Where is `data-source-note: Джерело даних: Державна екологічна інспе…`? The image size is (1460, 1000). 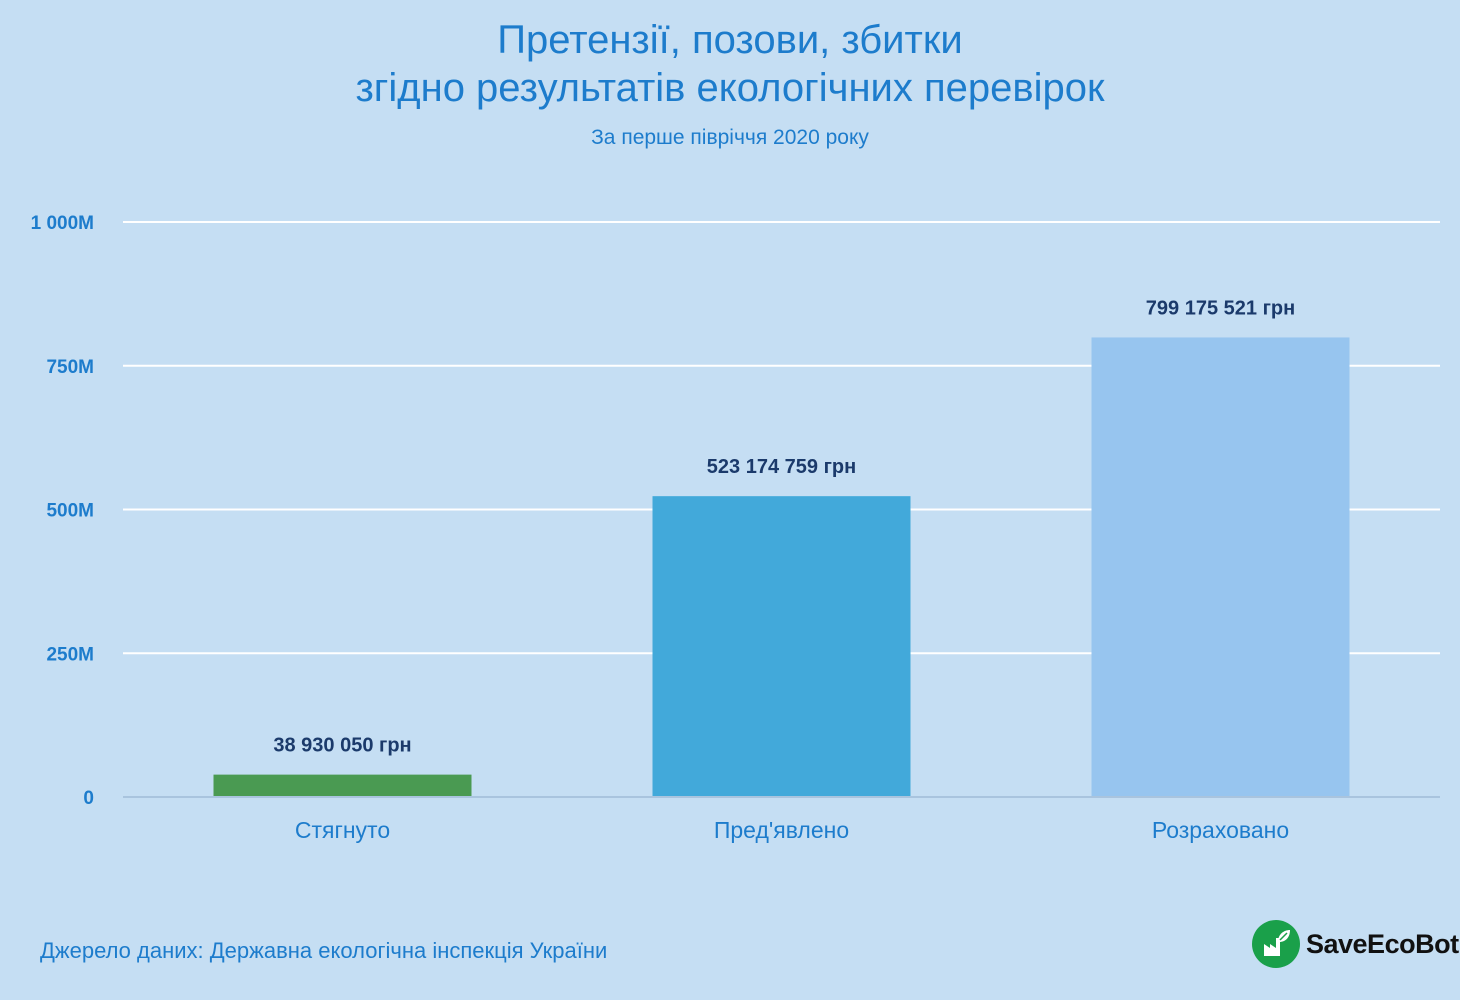
data-source-note: Джерело даних: Державна екологічна інспе… is located at coordinates (324, 950).